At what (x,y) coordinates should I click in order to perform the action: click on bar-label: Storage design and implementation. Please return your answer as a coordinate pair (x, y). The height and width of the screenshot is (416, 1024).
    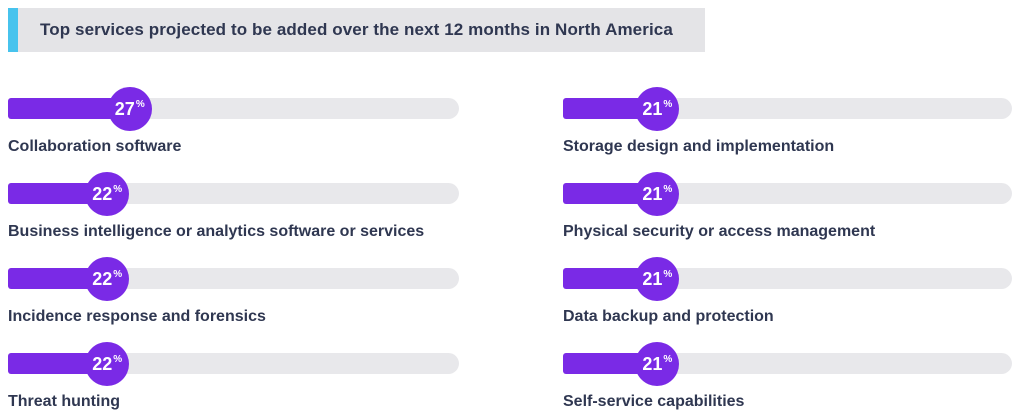
    Looking at the image, I should click on (699, 146).